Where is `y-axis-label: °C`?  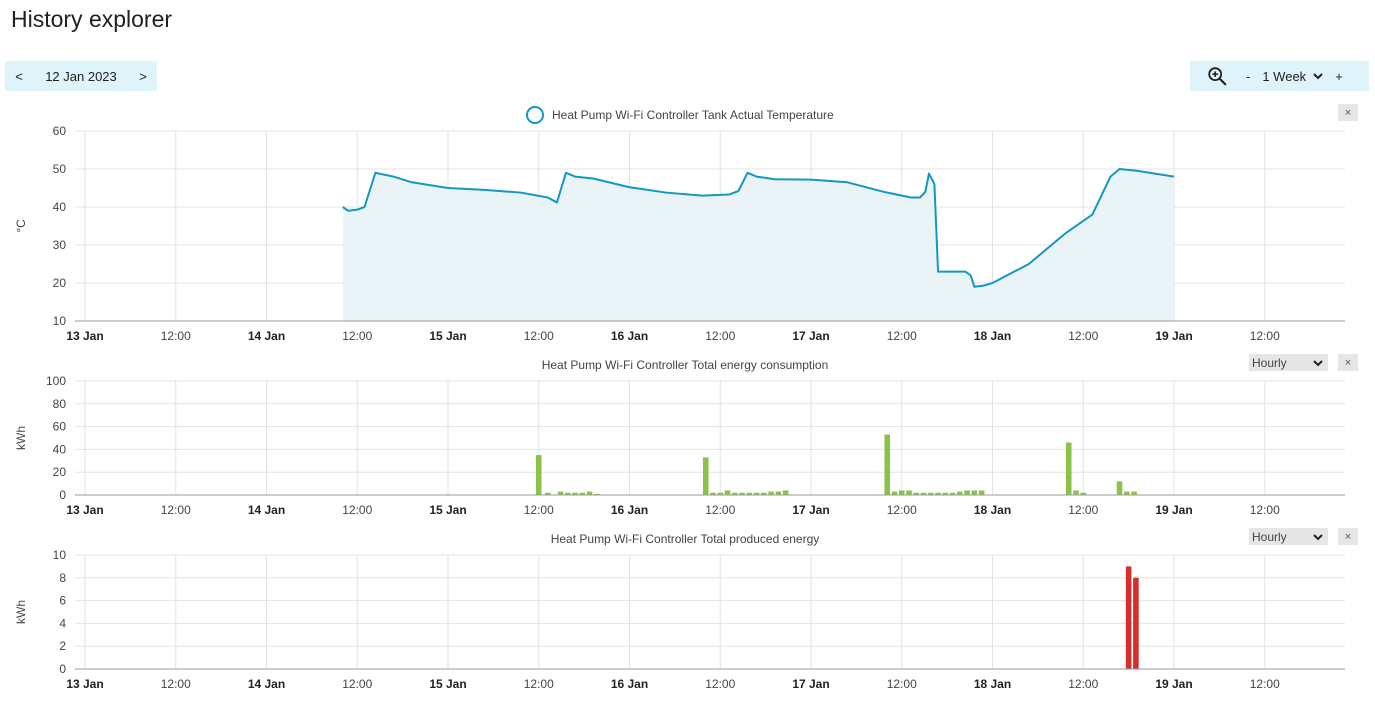 y-axis-label: °C is located at coordinates (21, 226).